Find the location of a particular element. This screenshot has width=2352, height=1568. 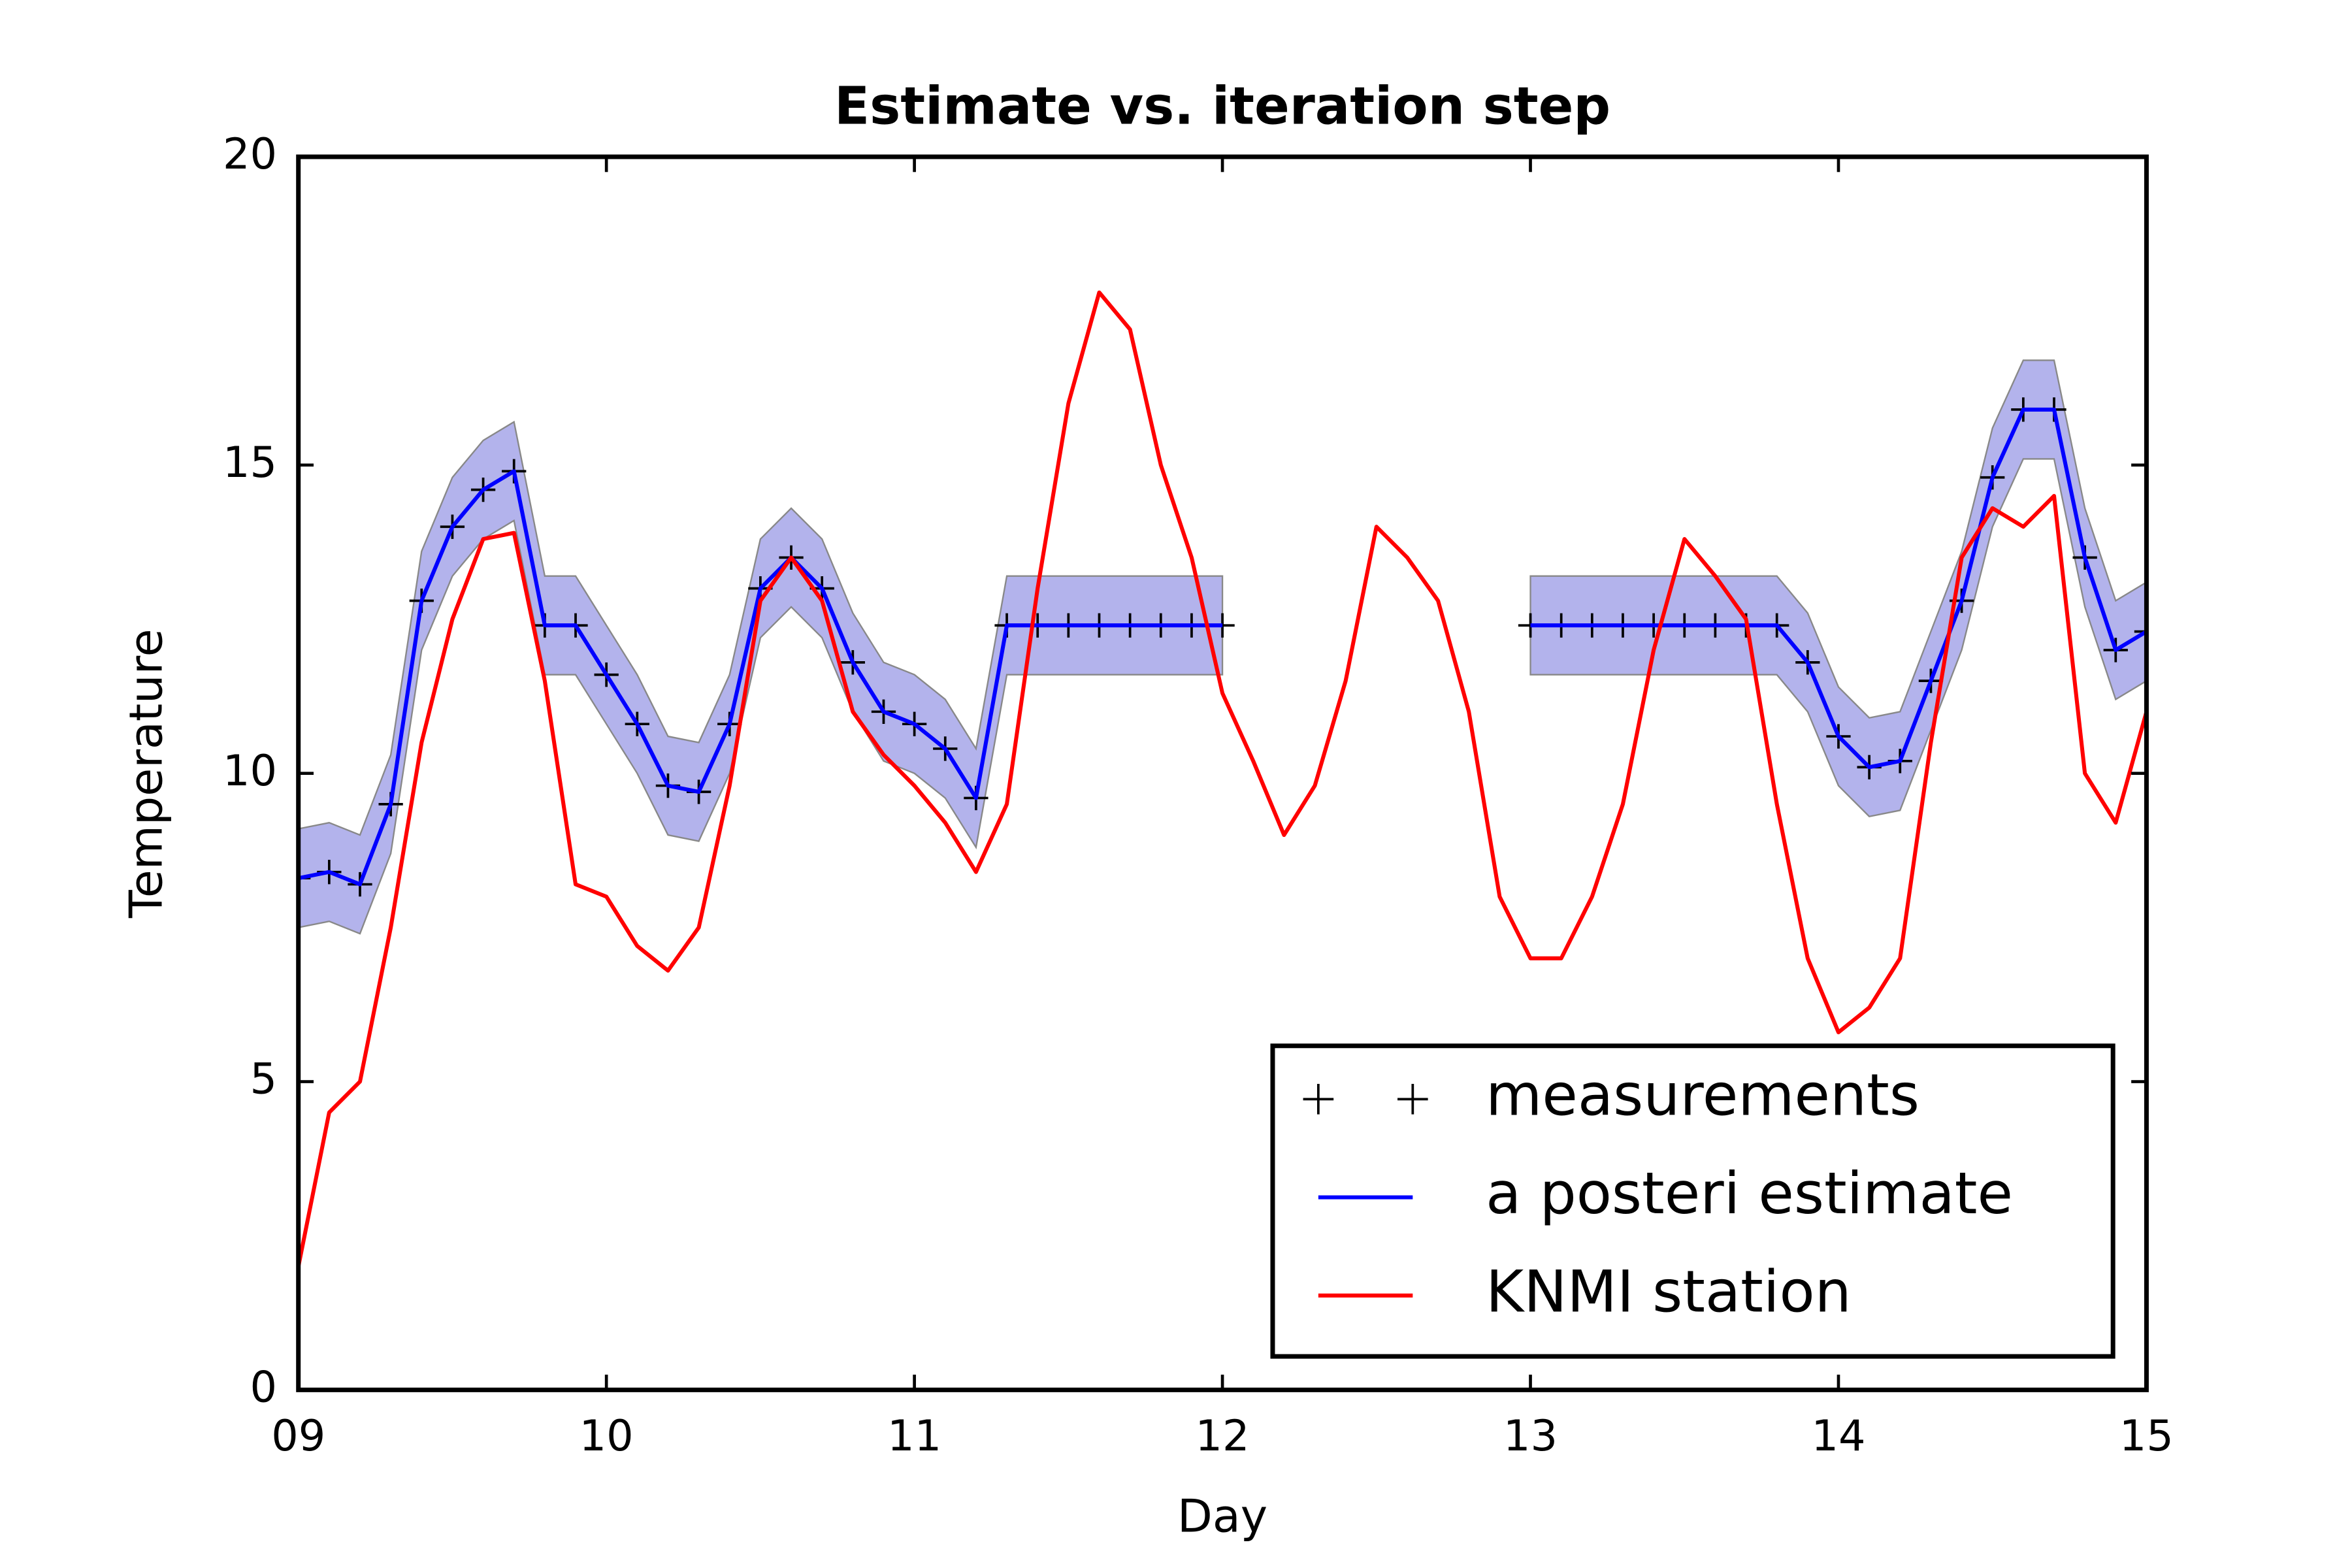

y-tick-label: 20 is located at coordinates (250, 154).